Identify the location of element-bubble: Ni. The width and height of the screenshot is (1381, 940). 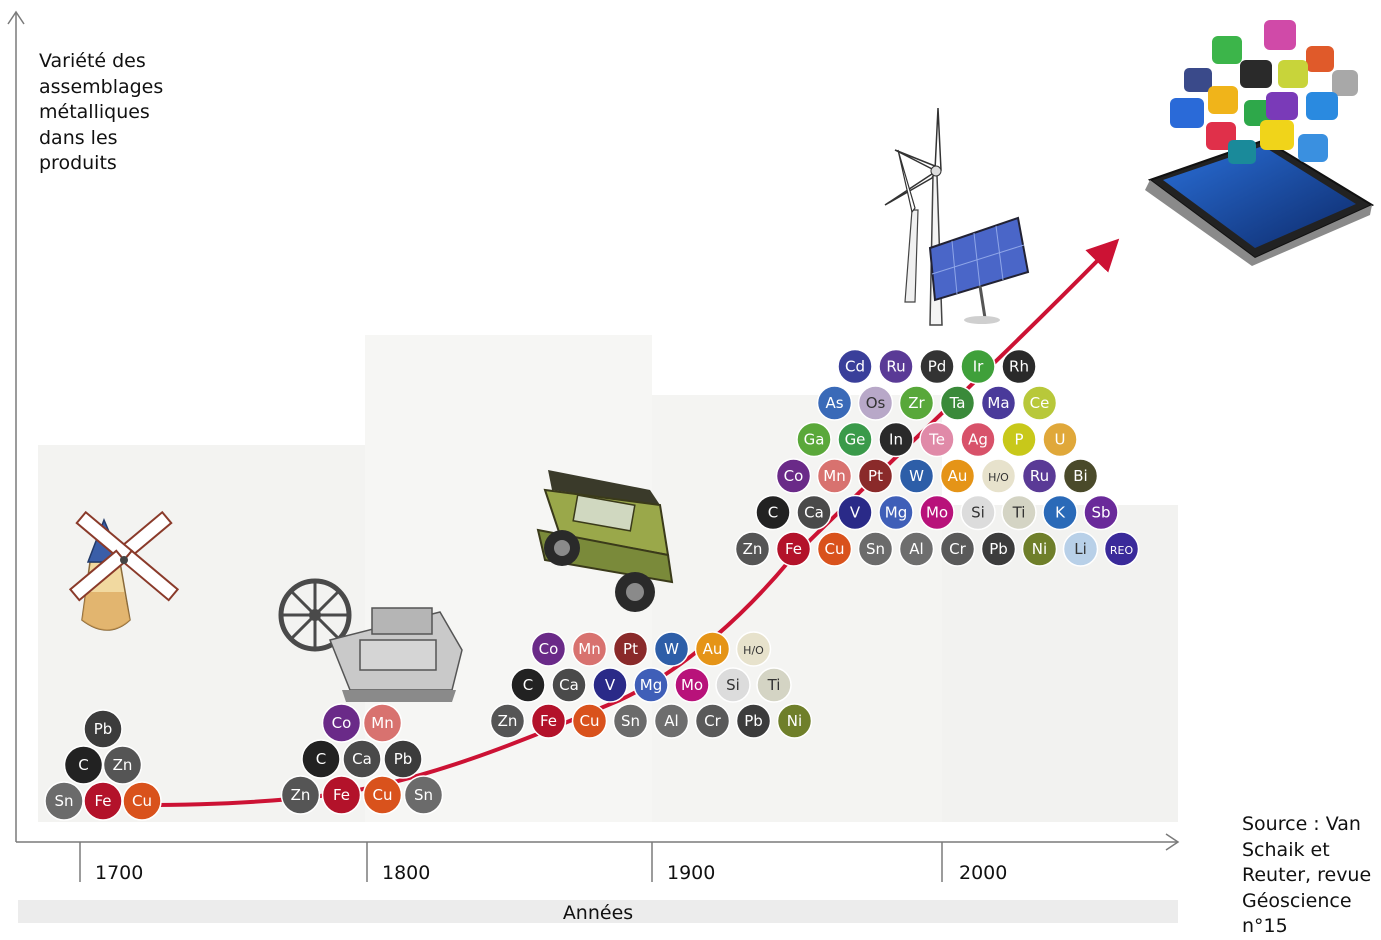
(1039, 549).